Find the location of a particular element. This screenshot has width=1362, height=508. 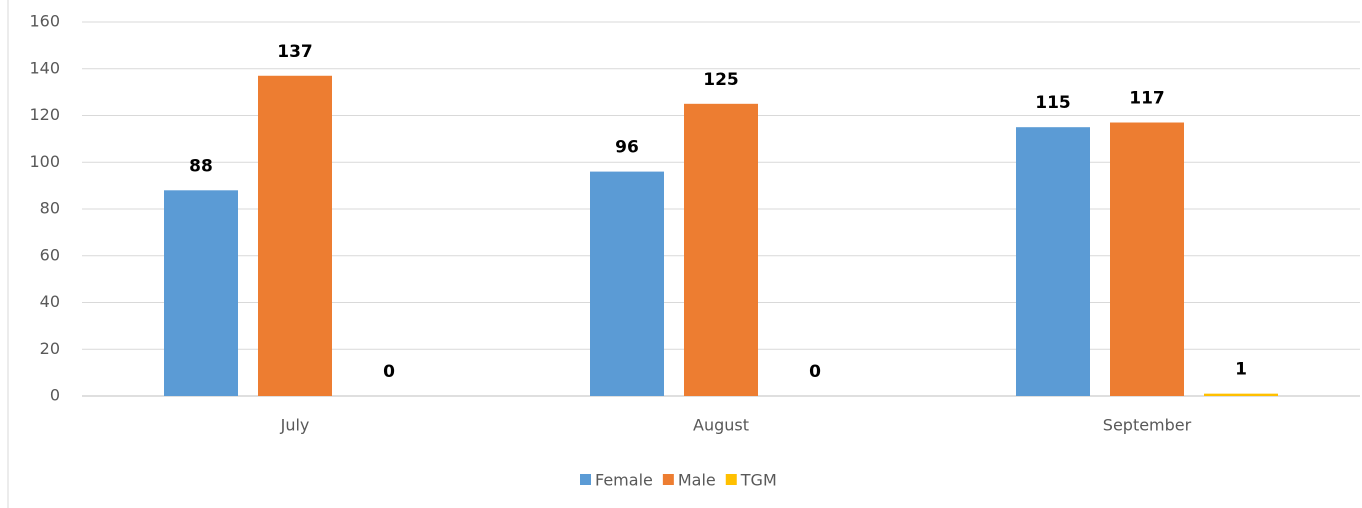

y-tick-label: 60 is located at coordinates (50, 254).